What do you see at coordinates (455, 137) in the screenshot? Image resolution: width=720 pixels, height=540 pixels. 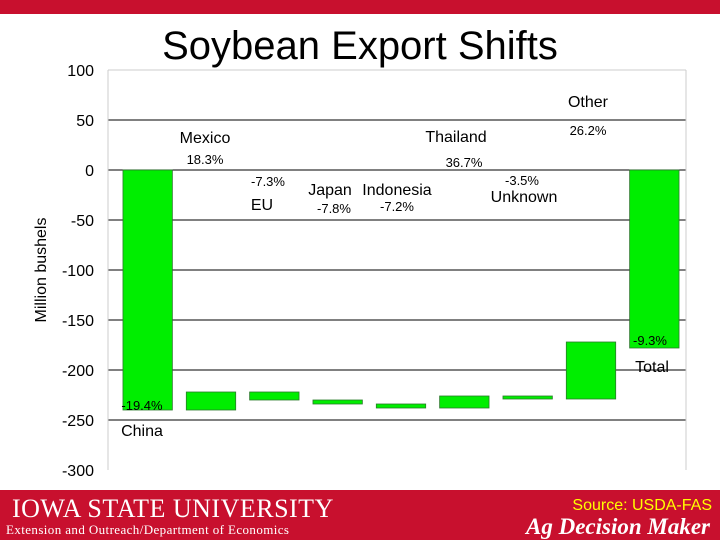 I see `category-label: Thailand` at bounding box center [455, 137].